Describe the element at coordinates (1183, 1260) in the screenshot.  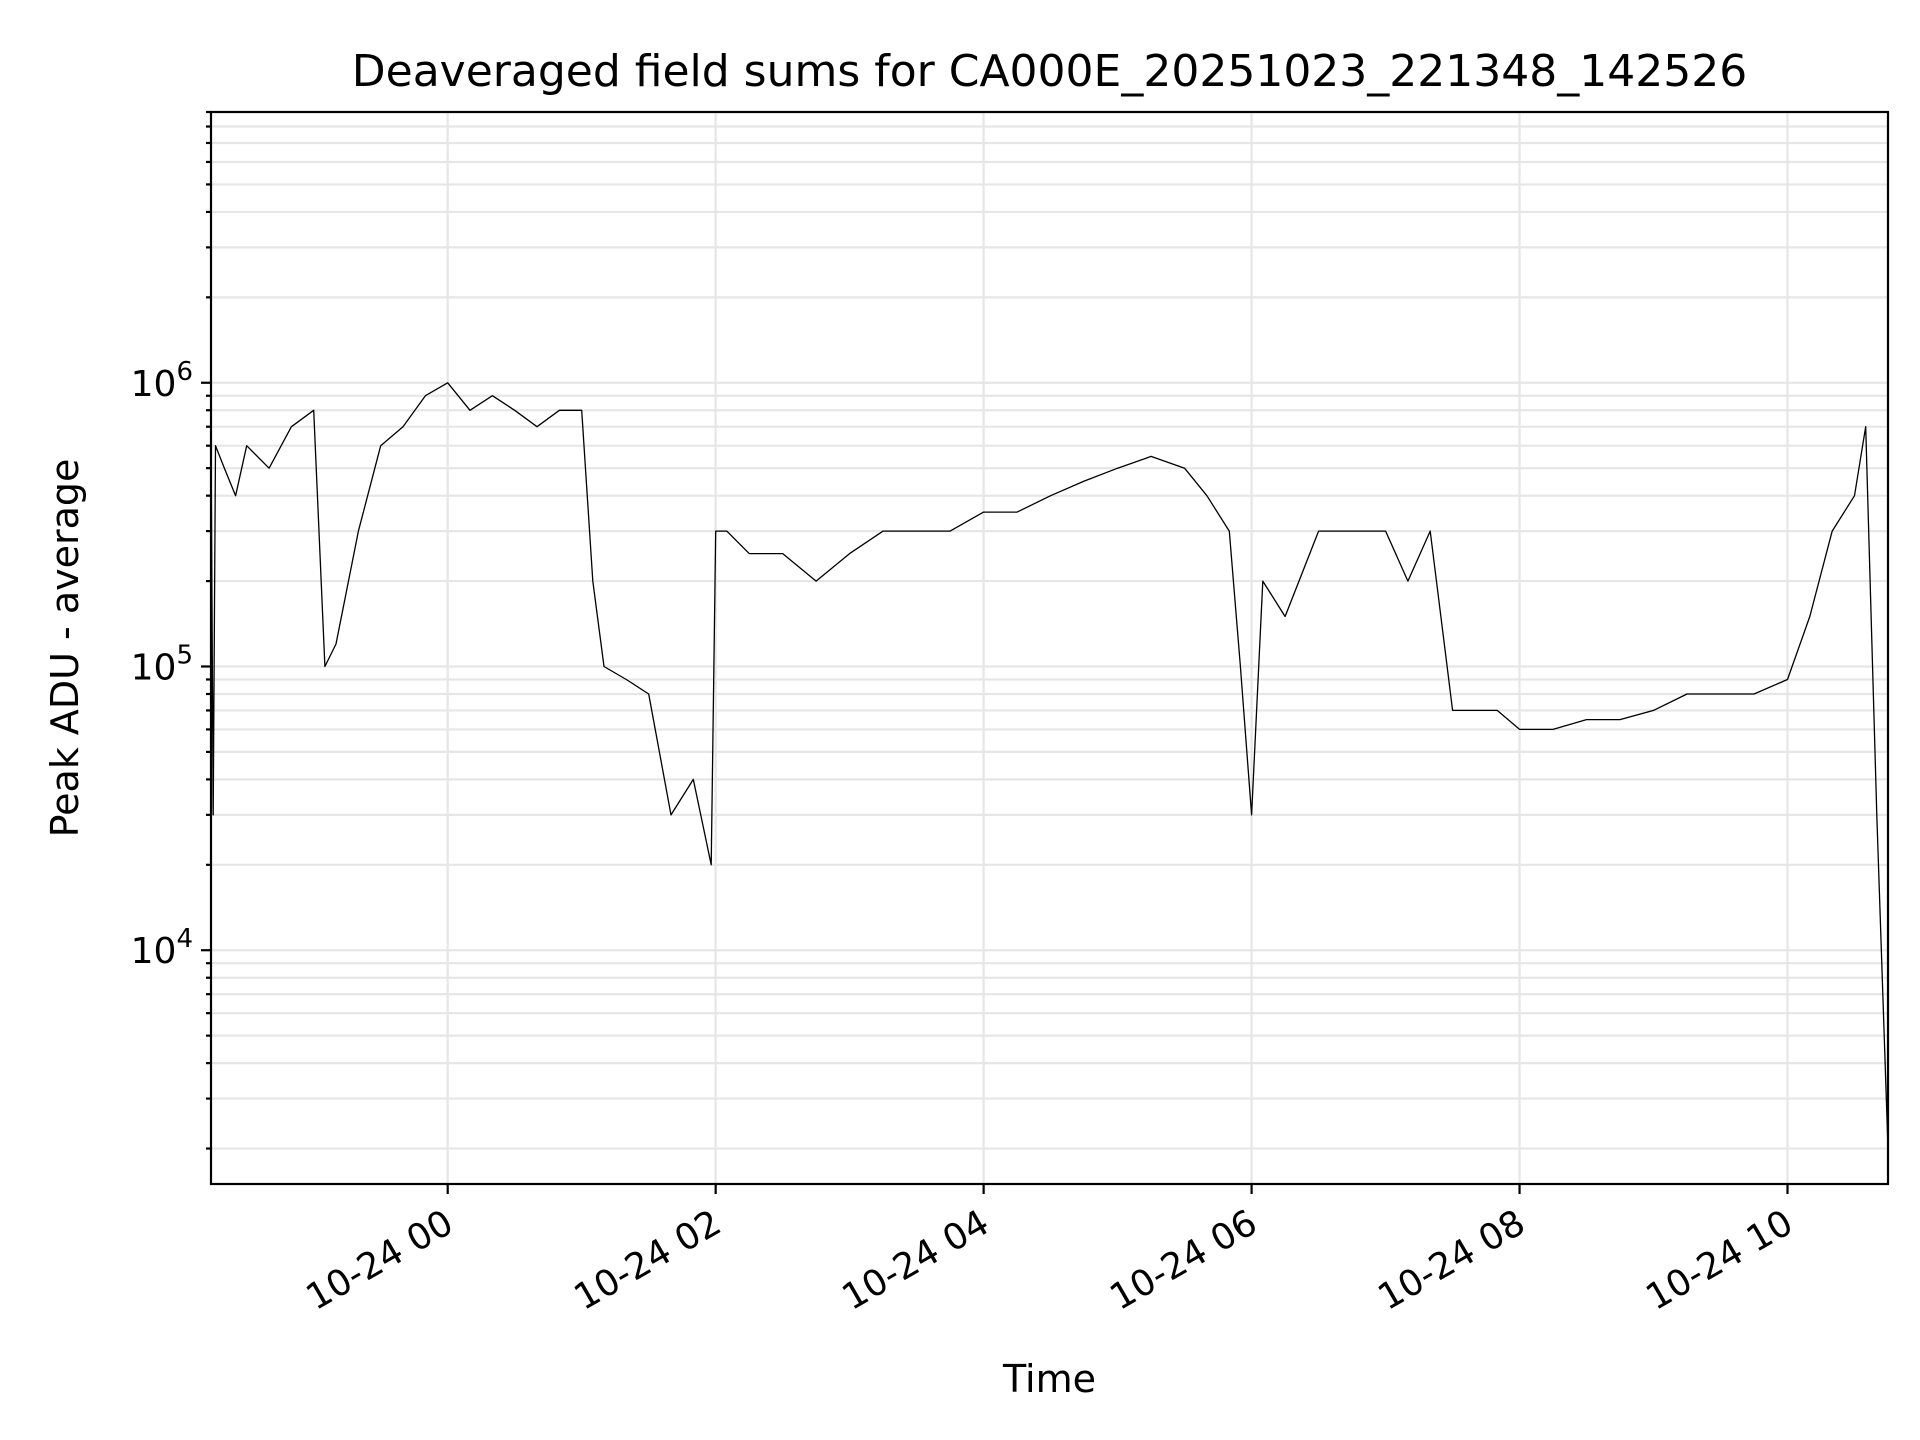
I see `x-tick-label: 10-24 06` at that location.